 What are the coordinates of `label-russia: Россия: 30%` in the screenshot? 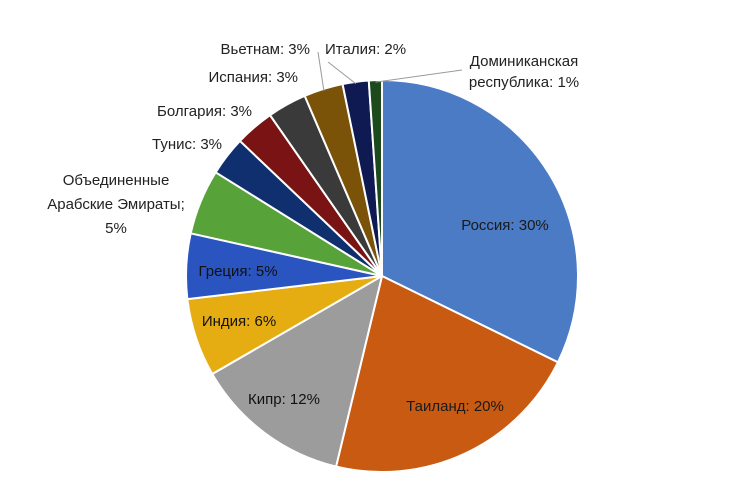 It's located at (505, 225).